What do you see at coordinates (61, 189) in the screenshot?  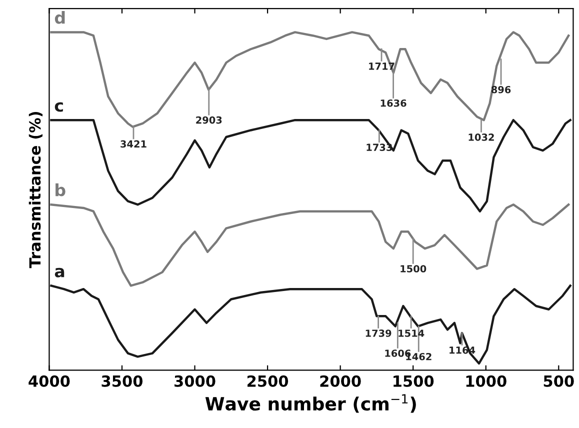 I see `series-label: b` at bounding box center [61, 189].